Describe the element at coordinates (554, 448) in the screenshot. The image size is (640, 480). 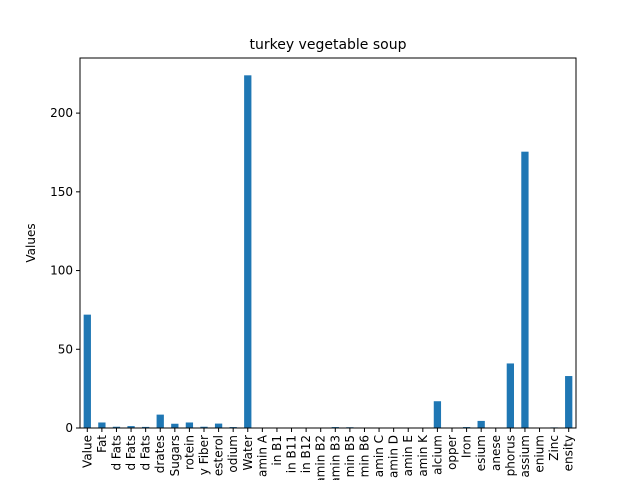
I see `x-tick-label: Zinc` at that location.